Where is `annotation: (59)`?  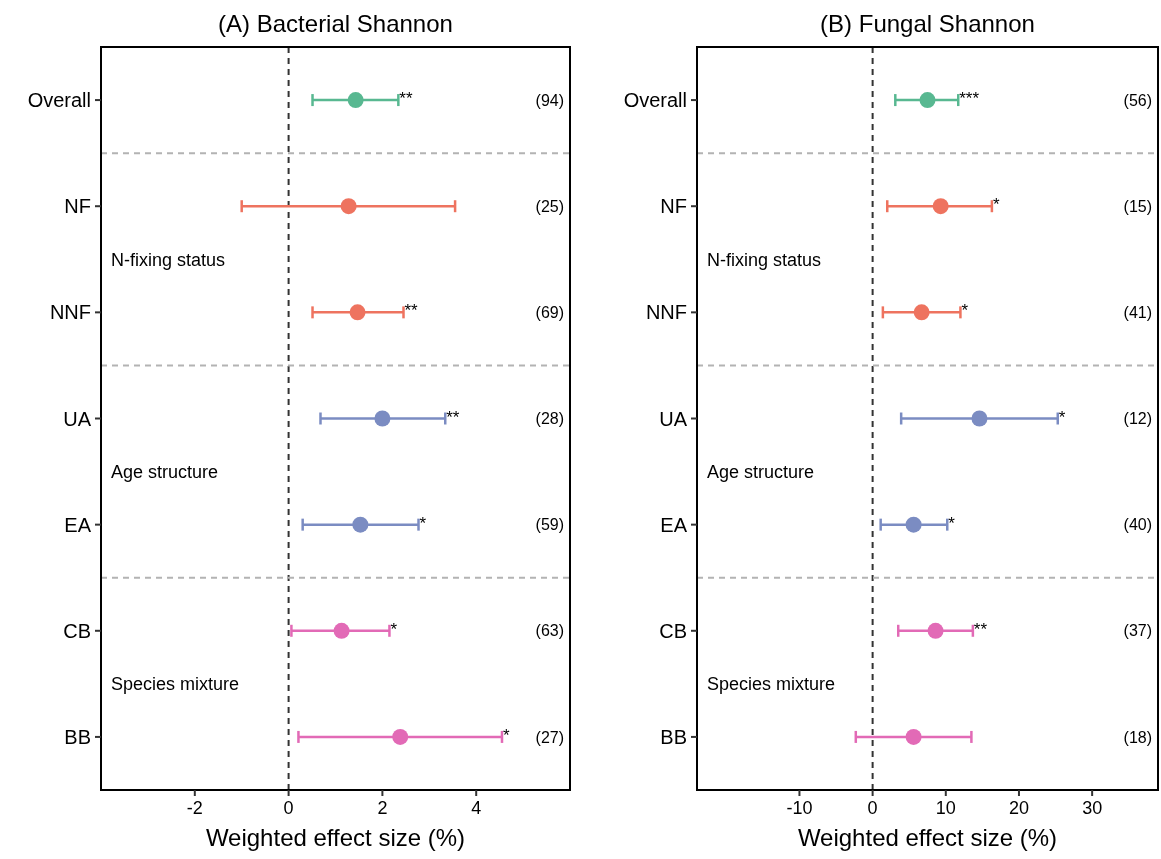
annotation: (59) is located at coordinates (549, 525).